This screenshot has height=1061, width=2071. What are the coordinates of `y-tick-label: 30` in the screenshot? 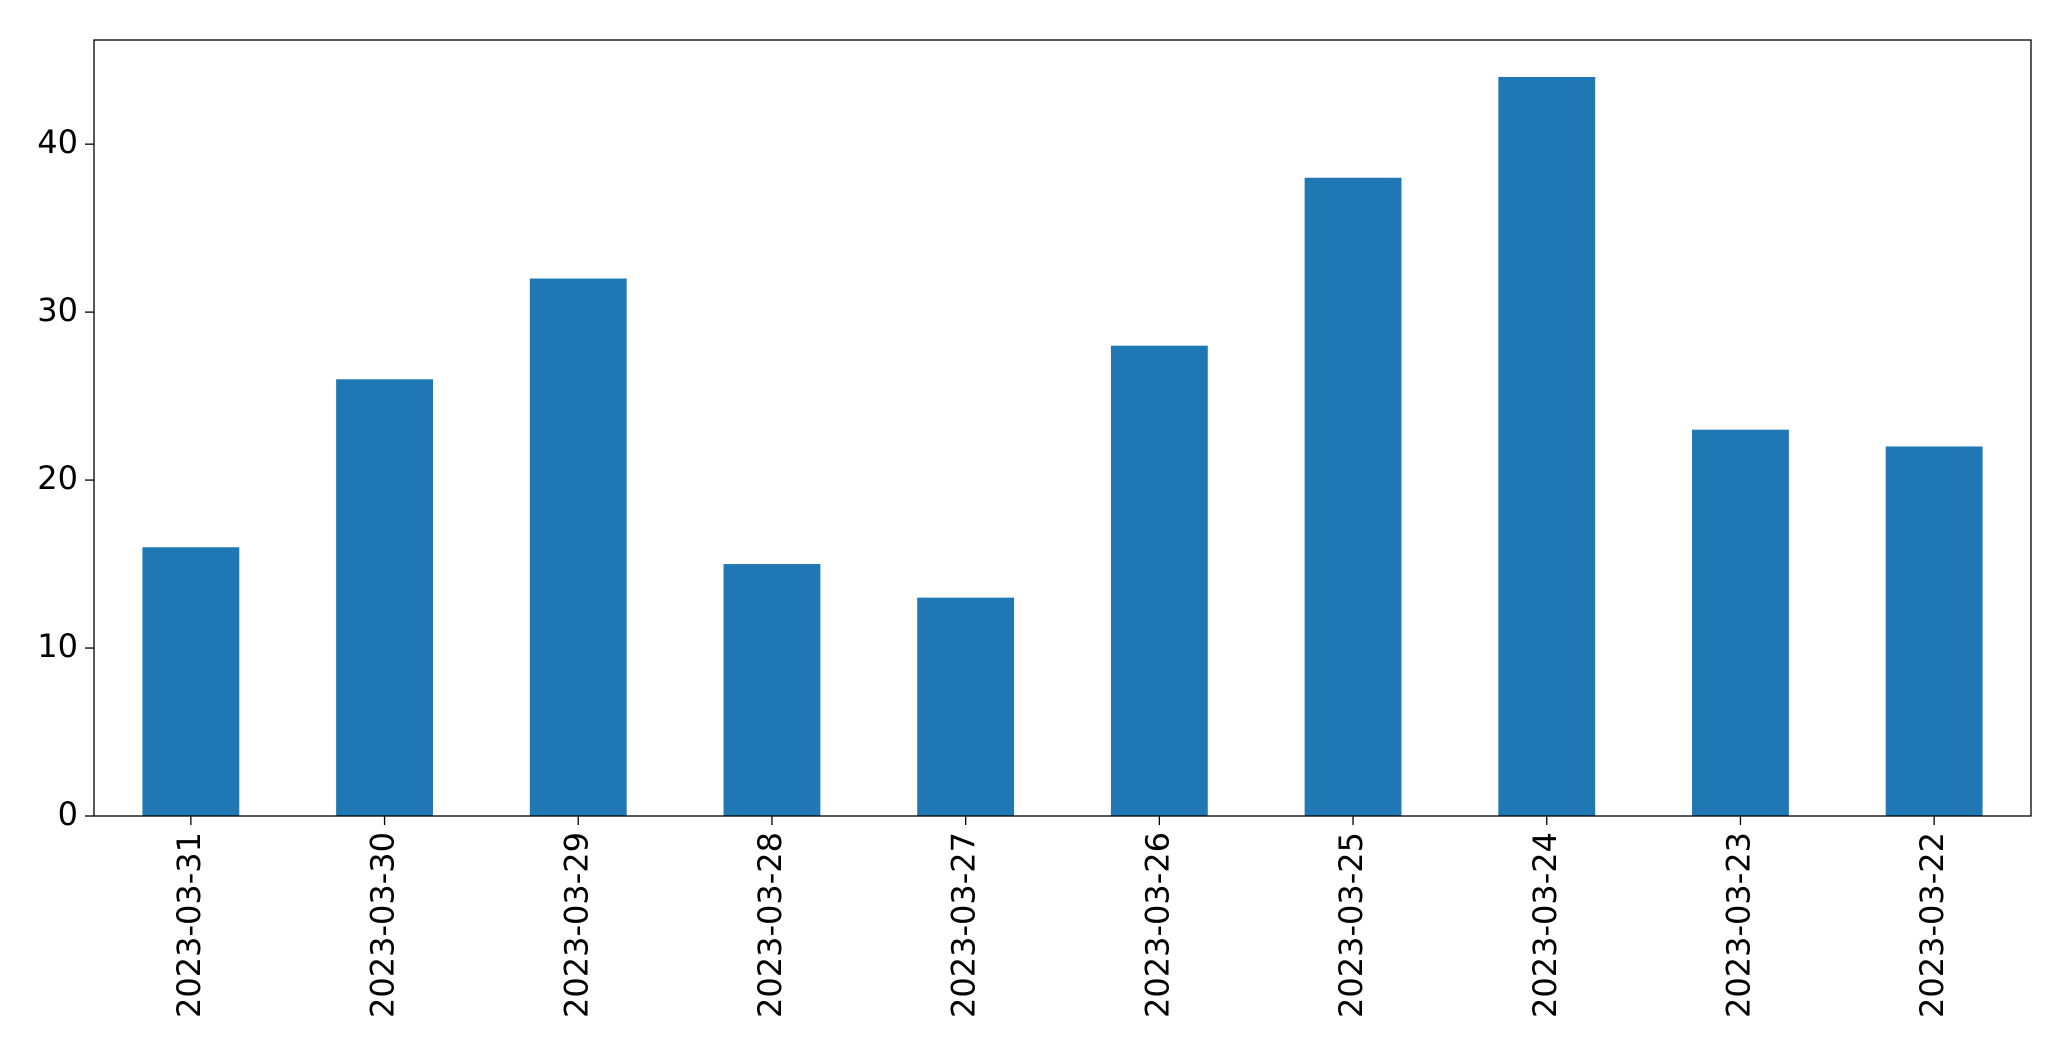 It's located at (57, 310).